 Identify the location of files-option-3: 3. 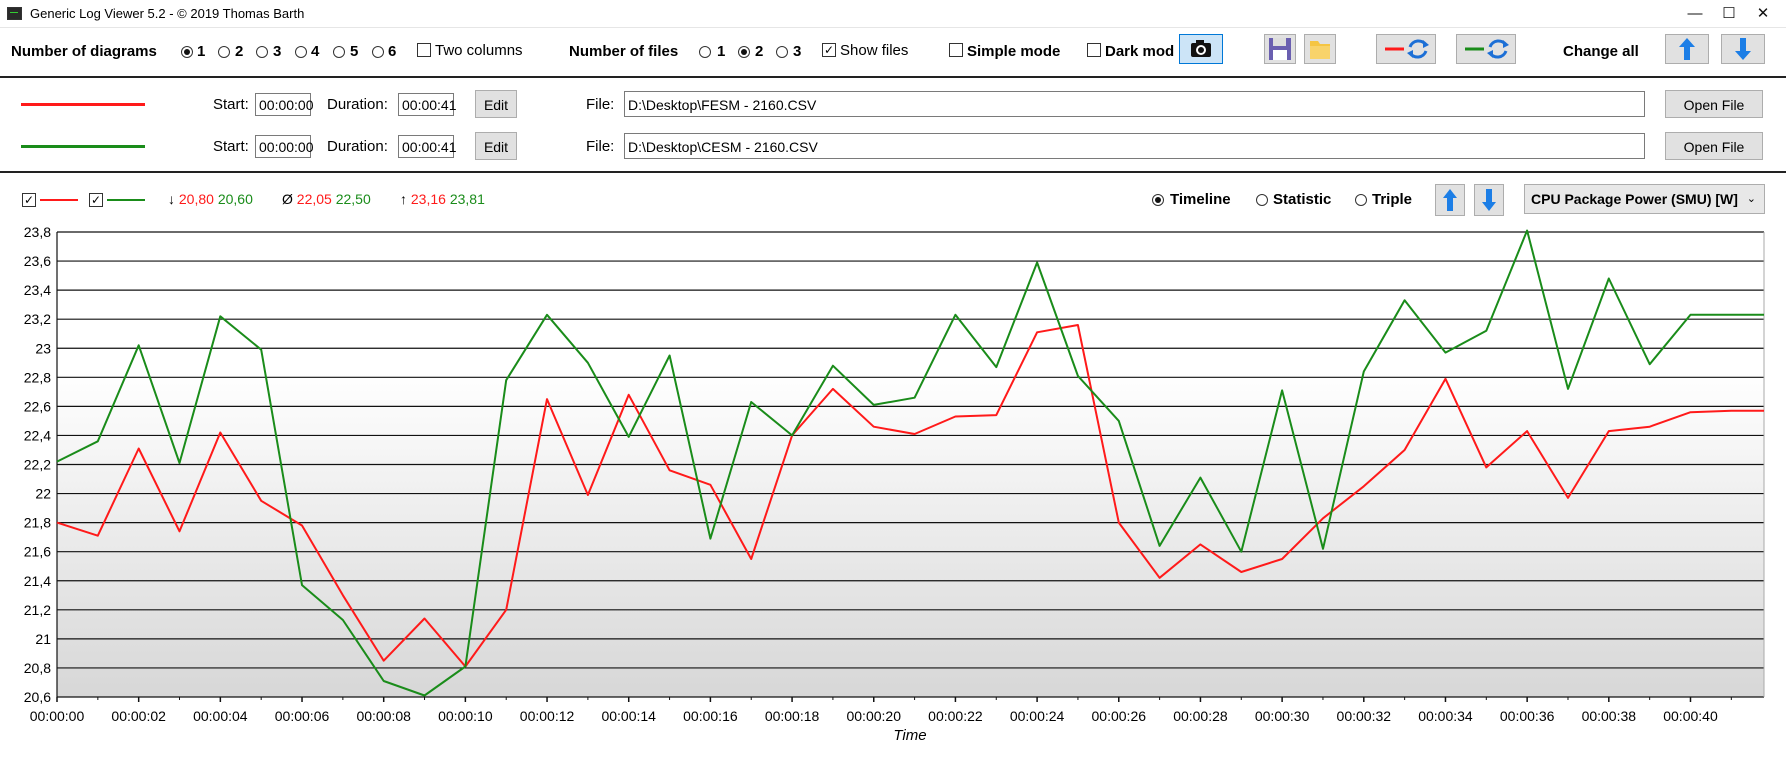
(797, 51).